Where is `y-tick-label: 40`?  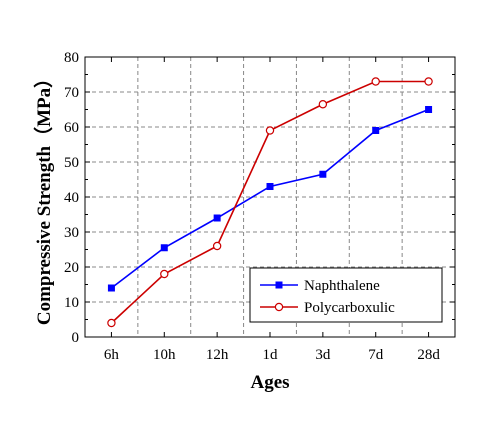
y-tick-label: 40 is located at coordinates (71, 198).